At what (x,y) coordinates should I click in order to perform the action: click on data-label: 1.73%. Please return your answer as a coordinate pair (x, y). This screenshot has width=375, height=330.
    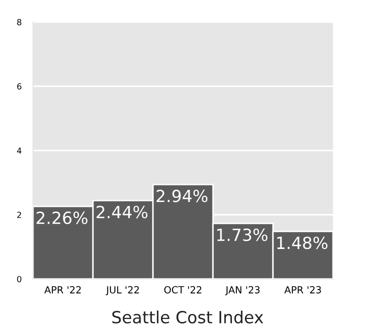
    Looking at the image, I should click on (242, 235).